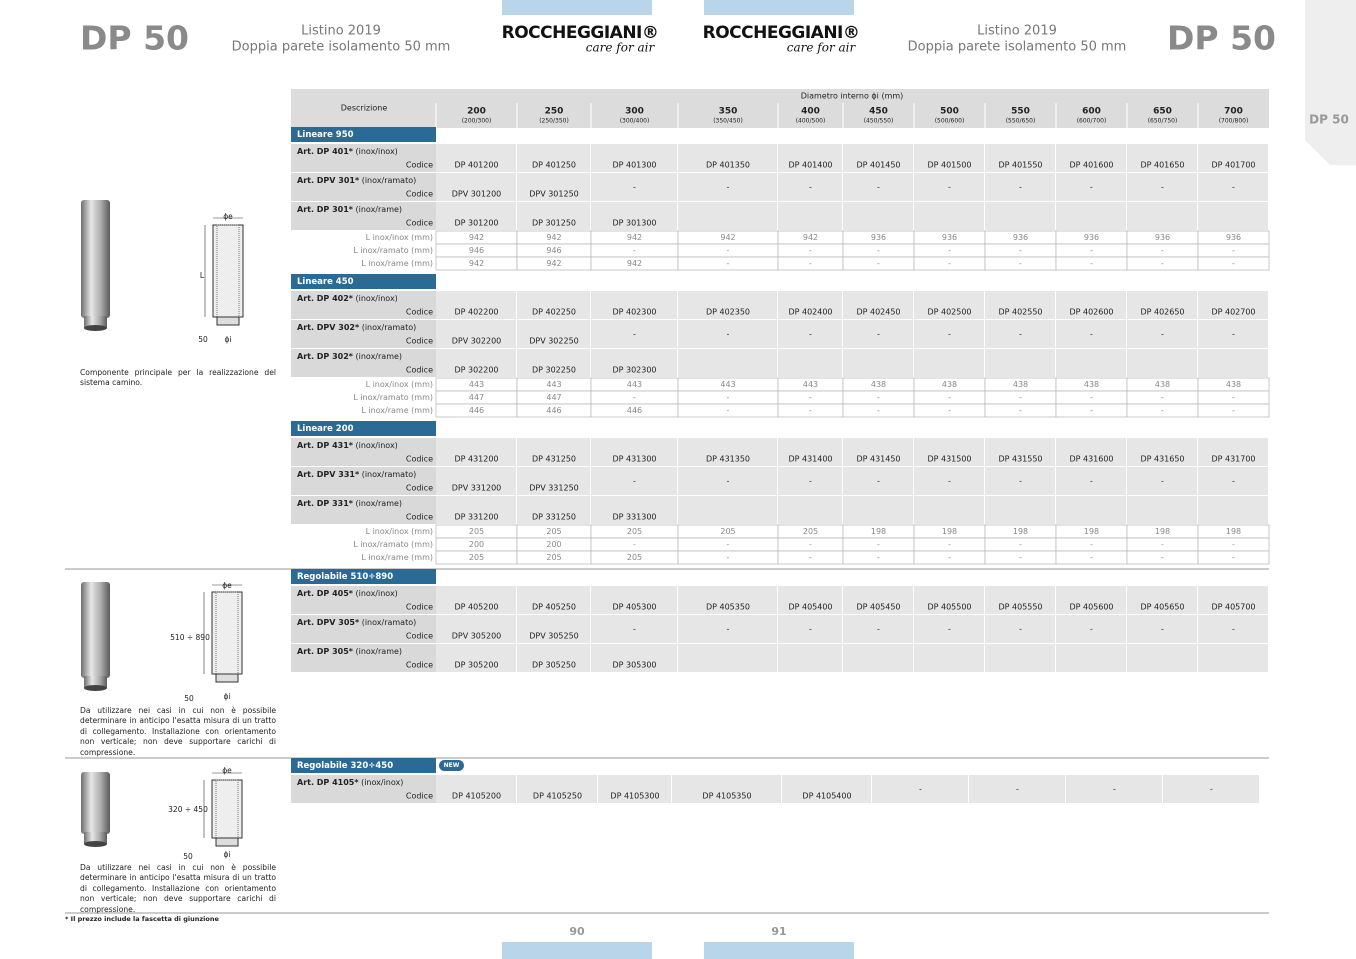  Describe the element at coordinates (810, 607) in the screenshot. I see `code: DP 405400` at that location.